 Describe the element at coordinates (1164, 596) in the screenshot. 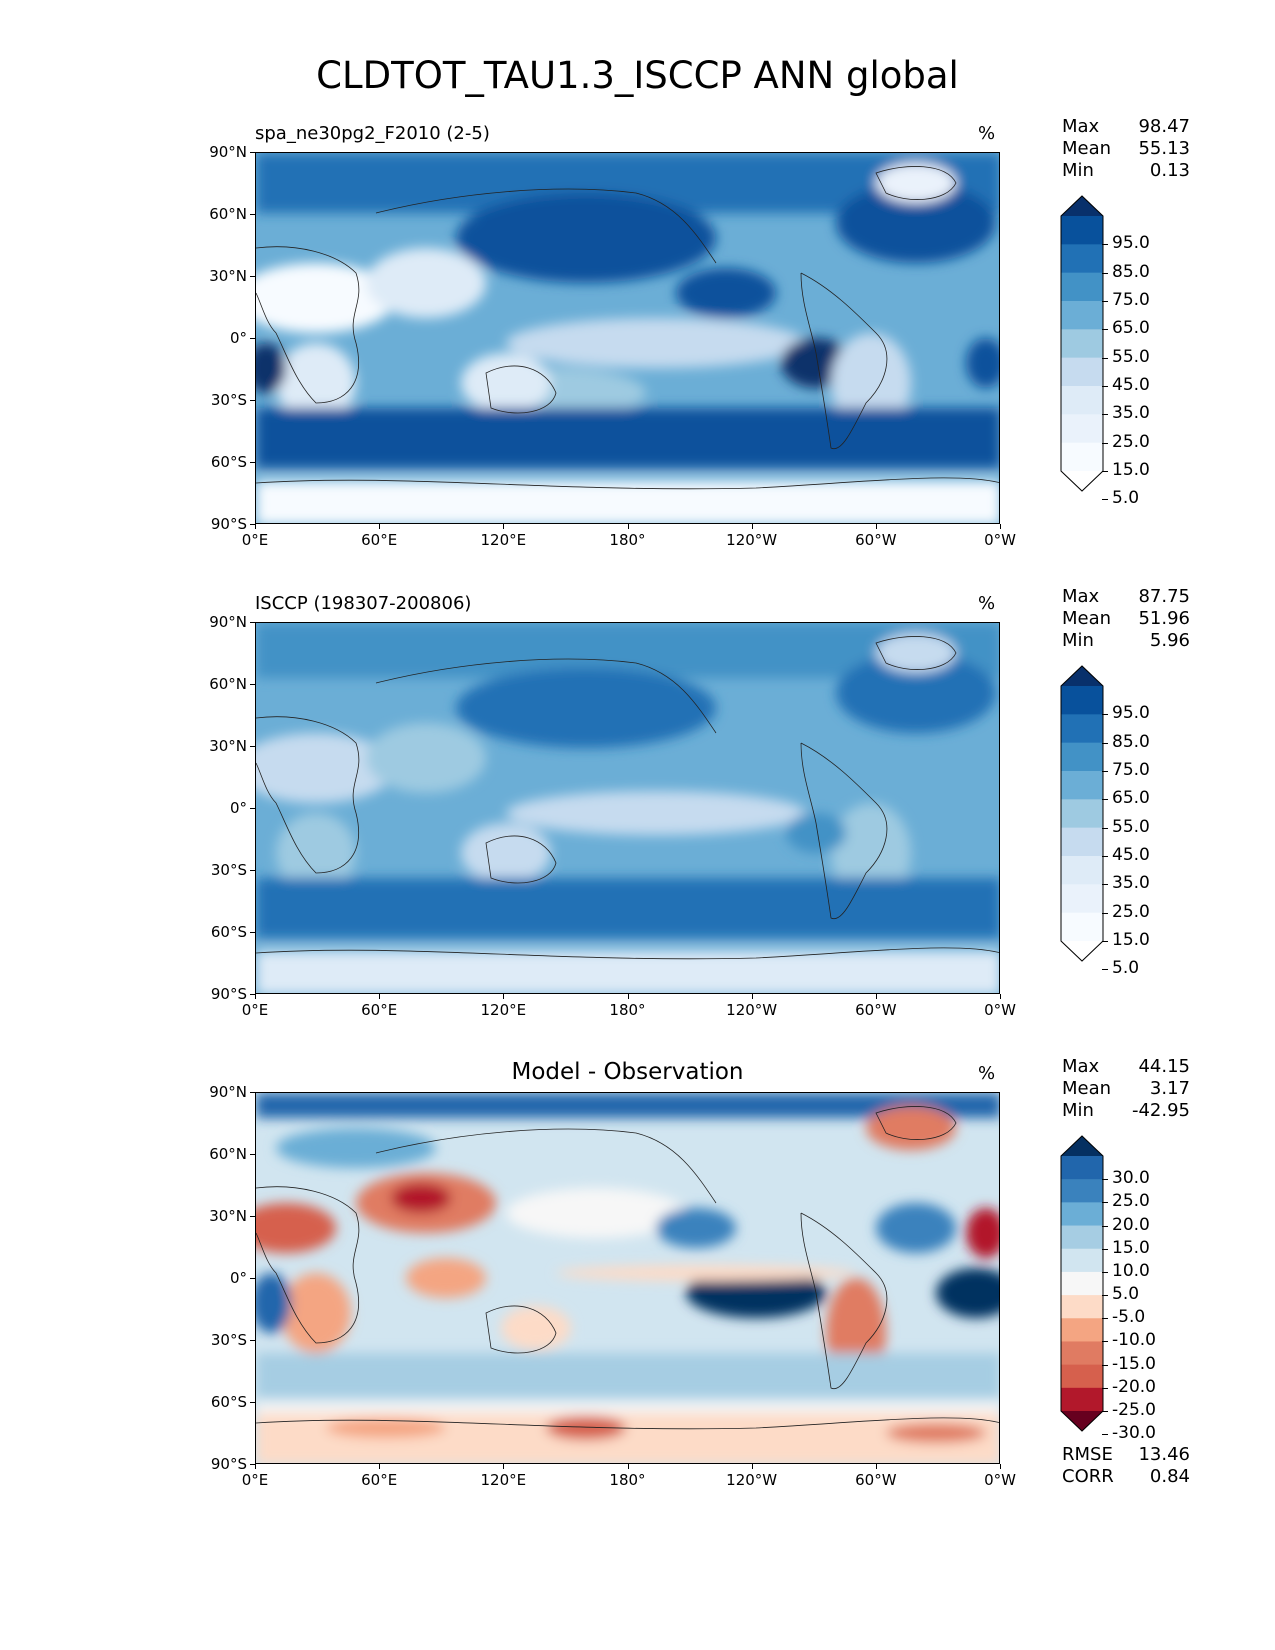

I see `stat-value: 87.75` at that location.